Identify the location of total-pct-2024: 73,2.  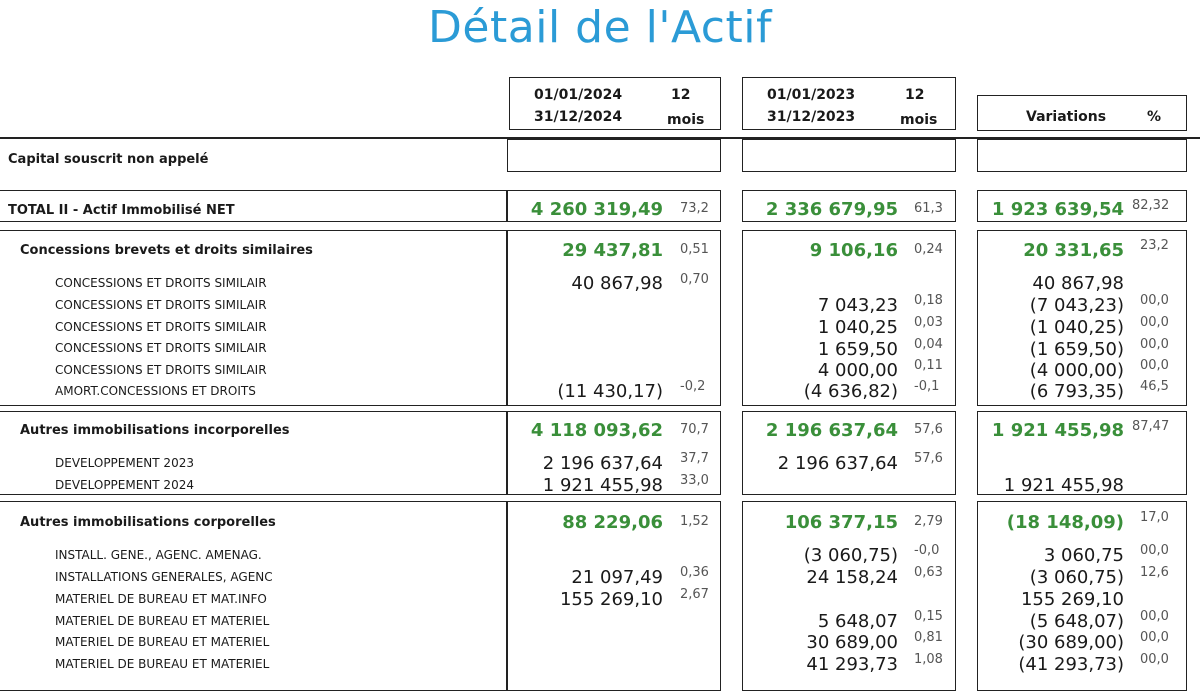
(694, 208).